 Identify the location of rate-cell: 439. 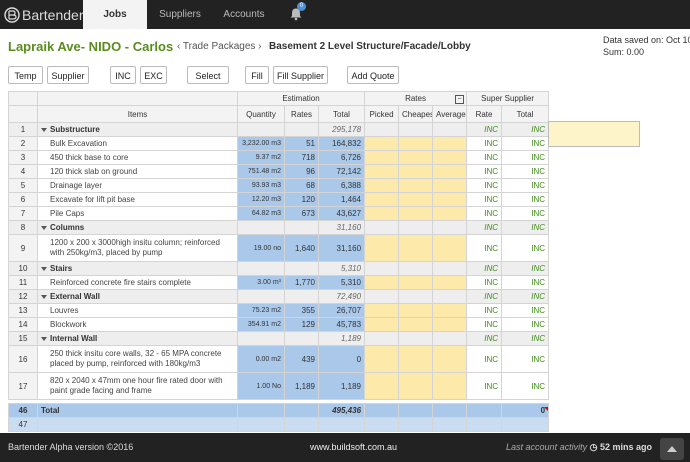
(301, 359).